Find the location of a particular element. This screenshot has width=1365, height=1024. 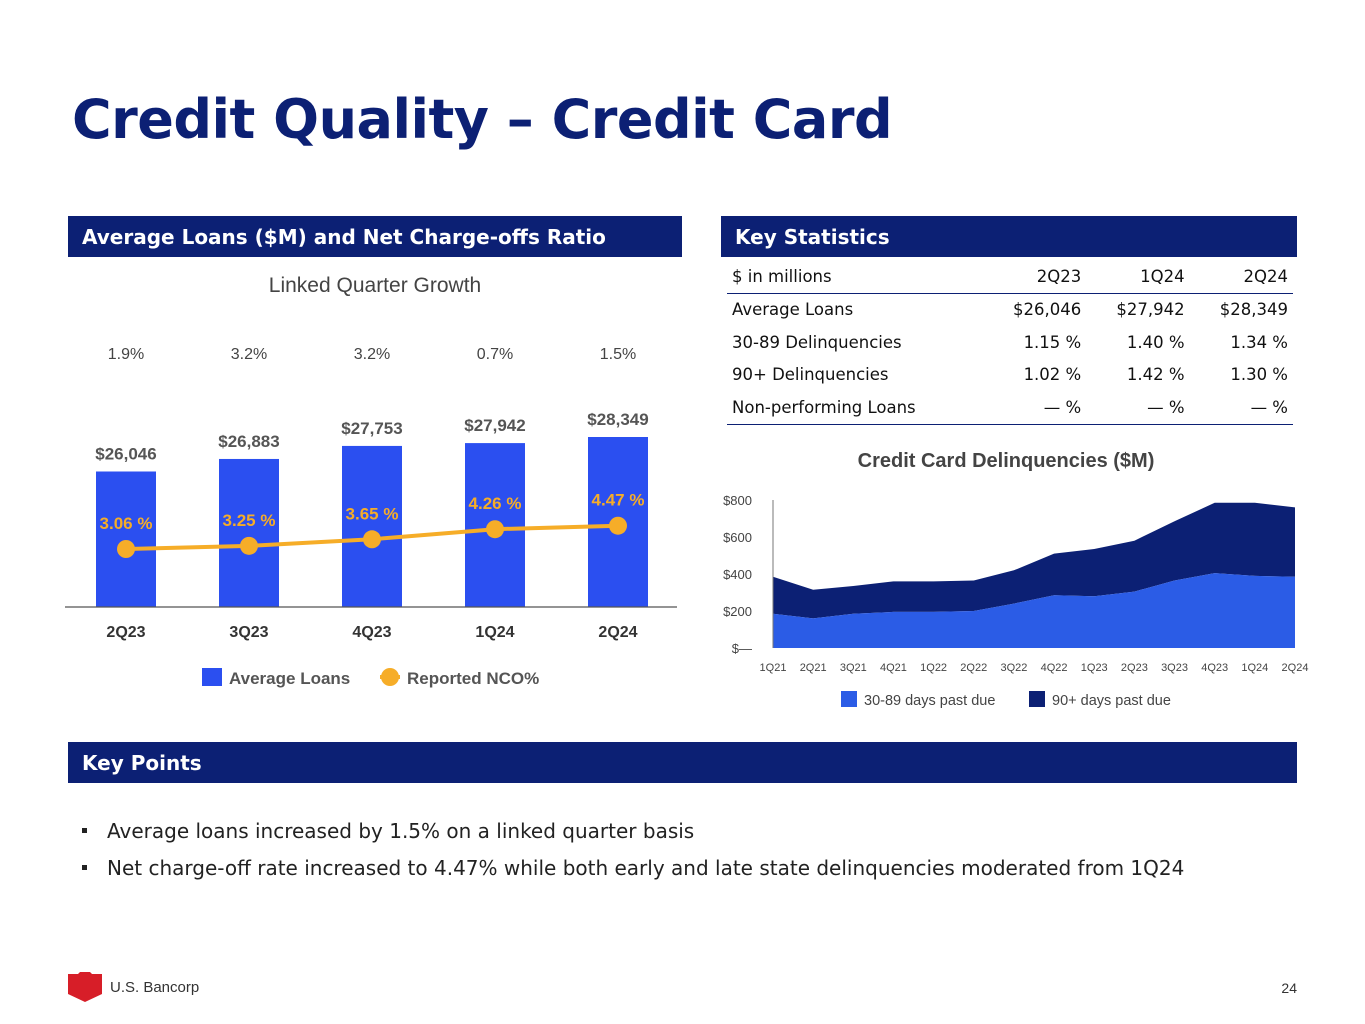

y-tick-label: $800 is located at coordinates (737, 500).